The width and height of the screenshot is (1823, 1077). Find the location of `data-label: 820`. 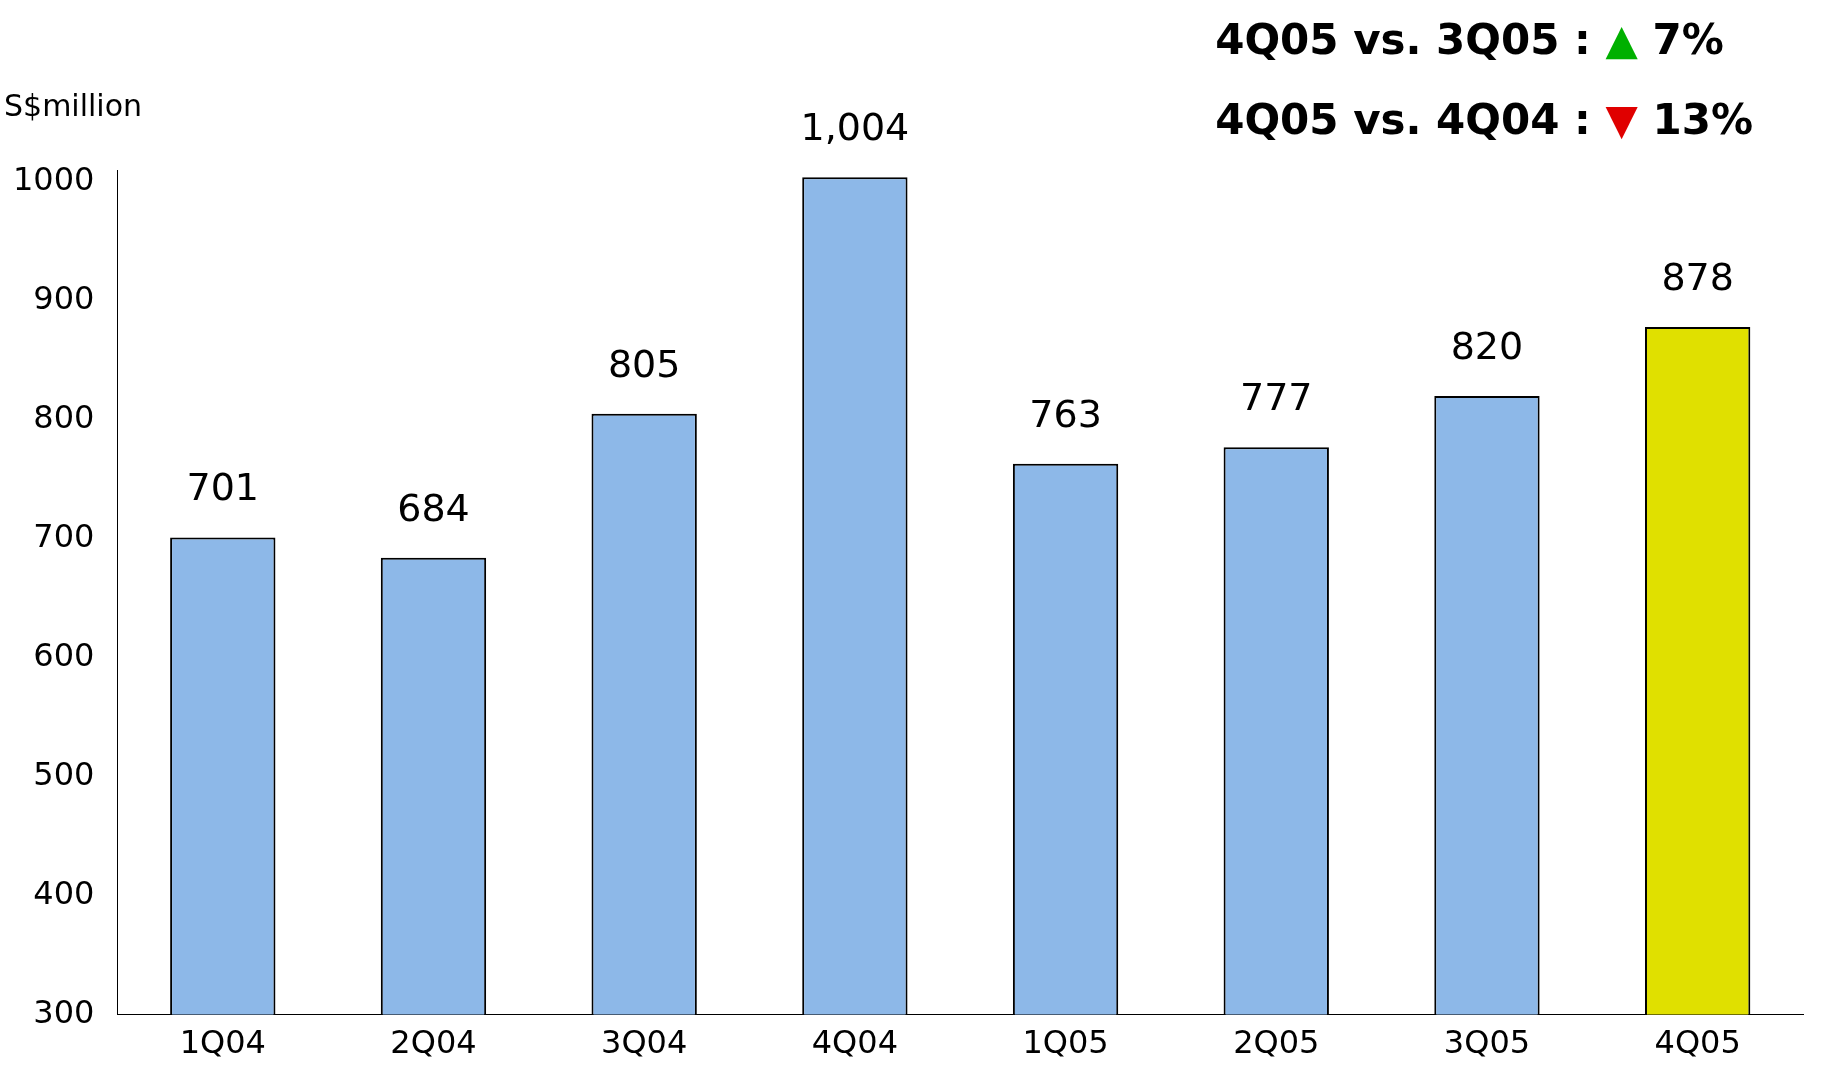

data-label: 820 is located at coordinates (1487, 345).